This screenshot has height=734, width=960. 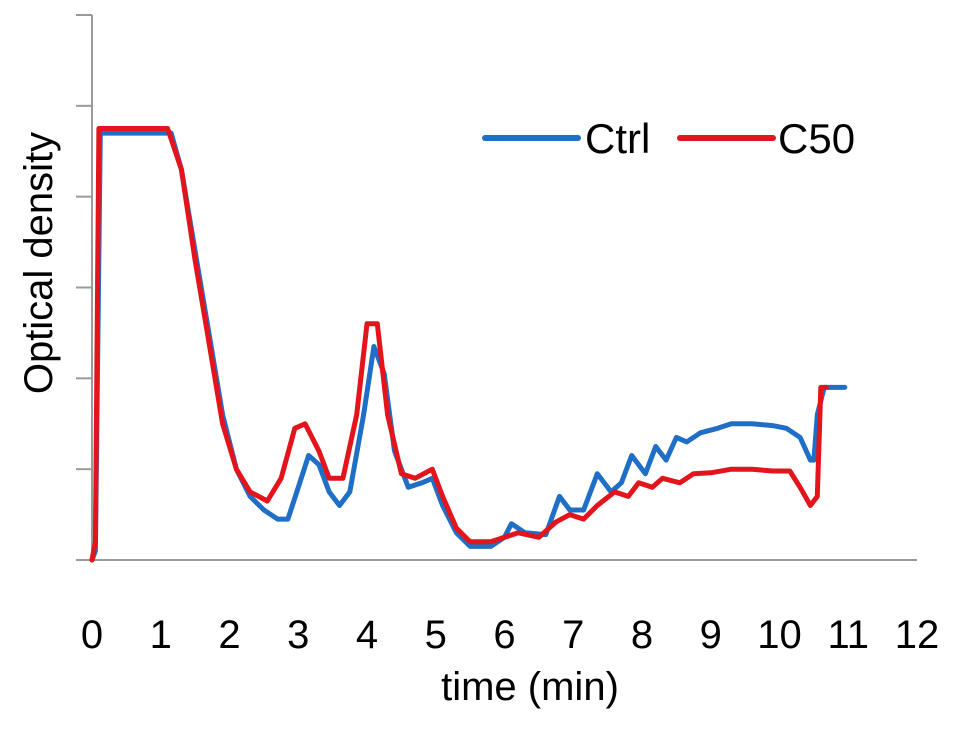 I want to click on x-tick-label-5: 5, so click(x=436, y=635).